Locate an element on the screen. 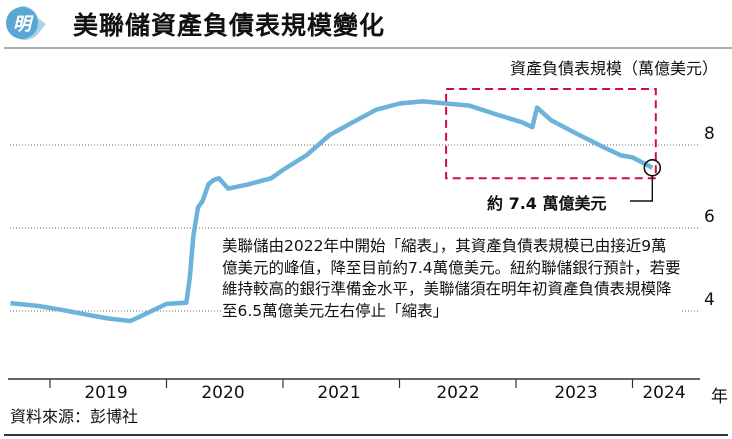 The width and height of the screenshot is (732, 439). y-tick-label: 6 is located at coordinates (709, 217).